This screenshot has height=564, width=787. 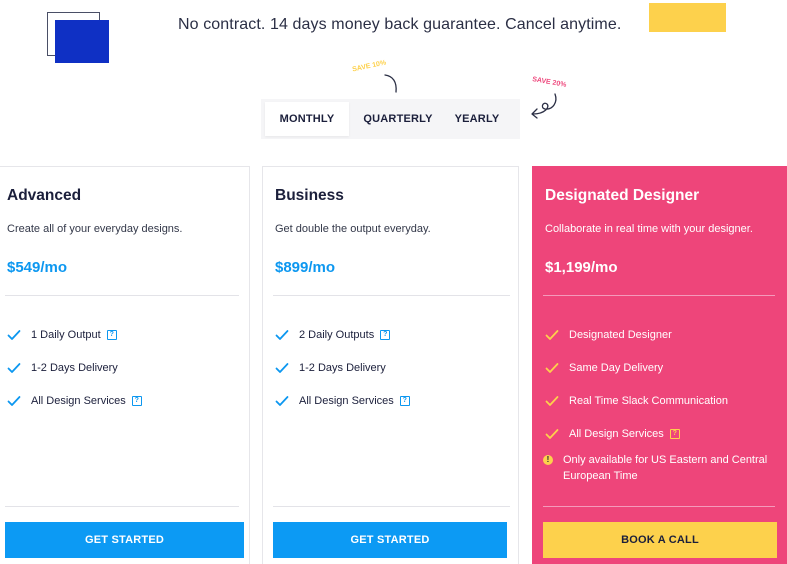 What do you see at coordinates (648, 400) in the screenshot?
I see `feature-label: Real Time Slack Communication` at bounding box center [648, 400].